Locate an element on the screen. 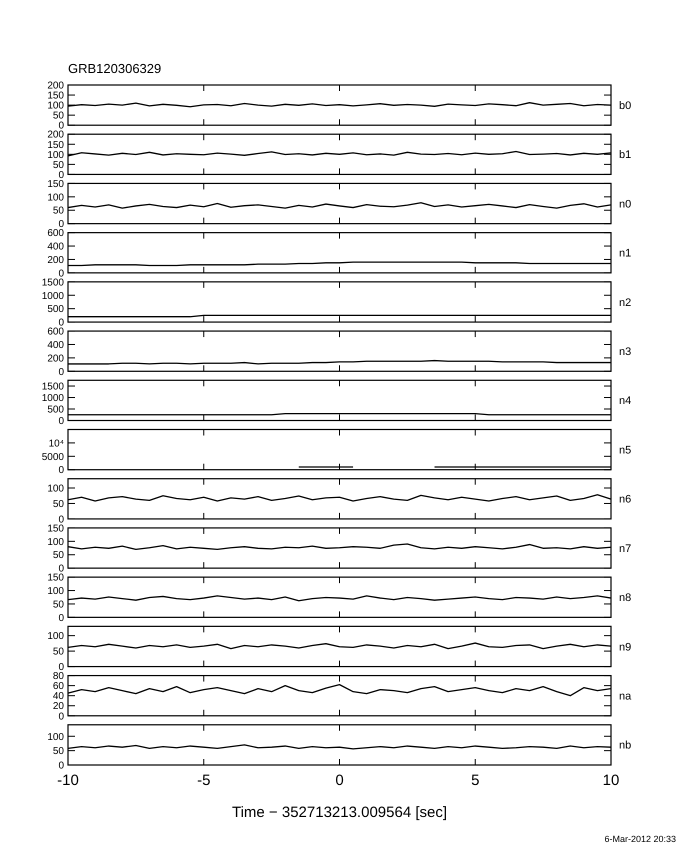 The image size is (680, 850). y-tick-label: 60 is located at coordinates (58, 686).